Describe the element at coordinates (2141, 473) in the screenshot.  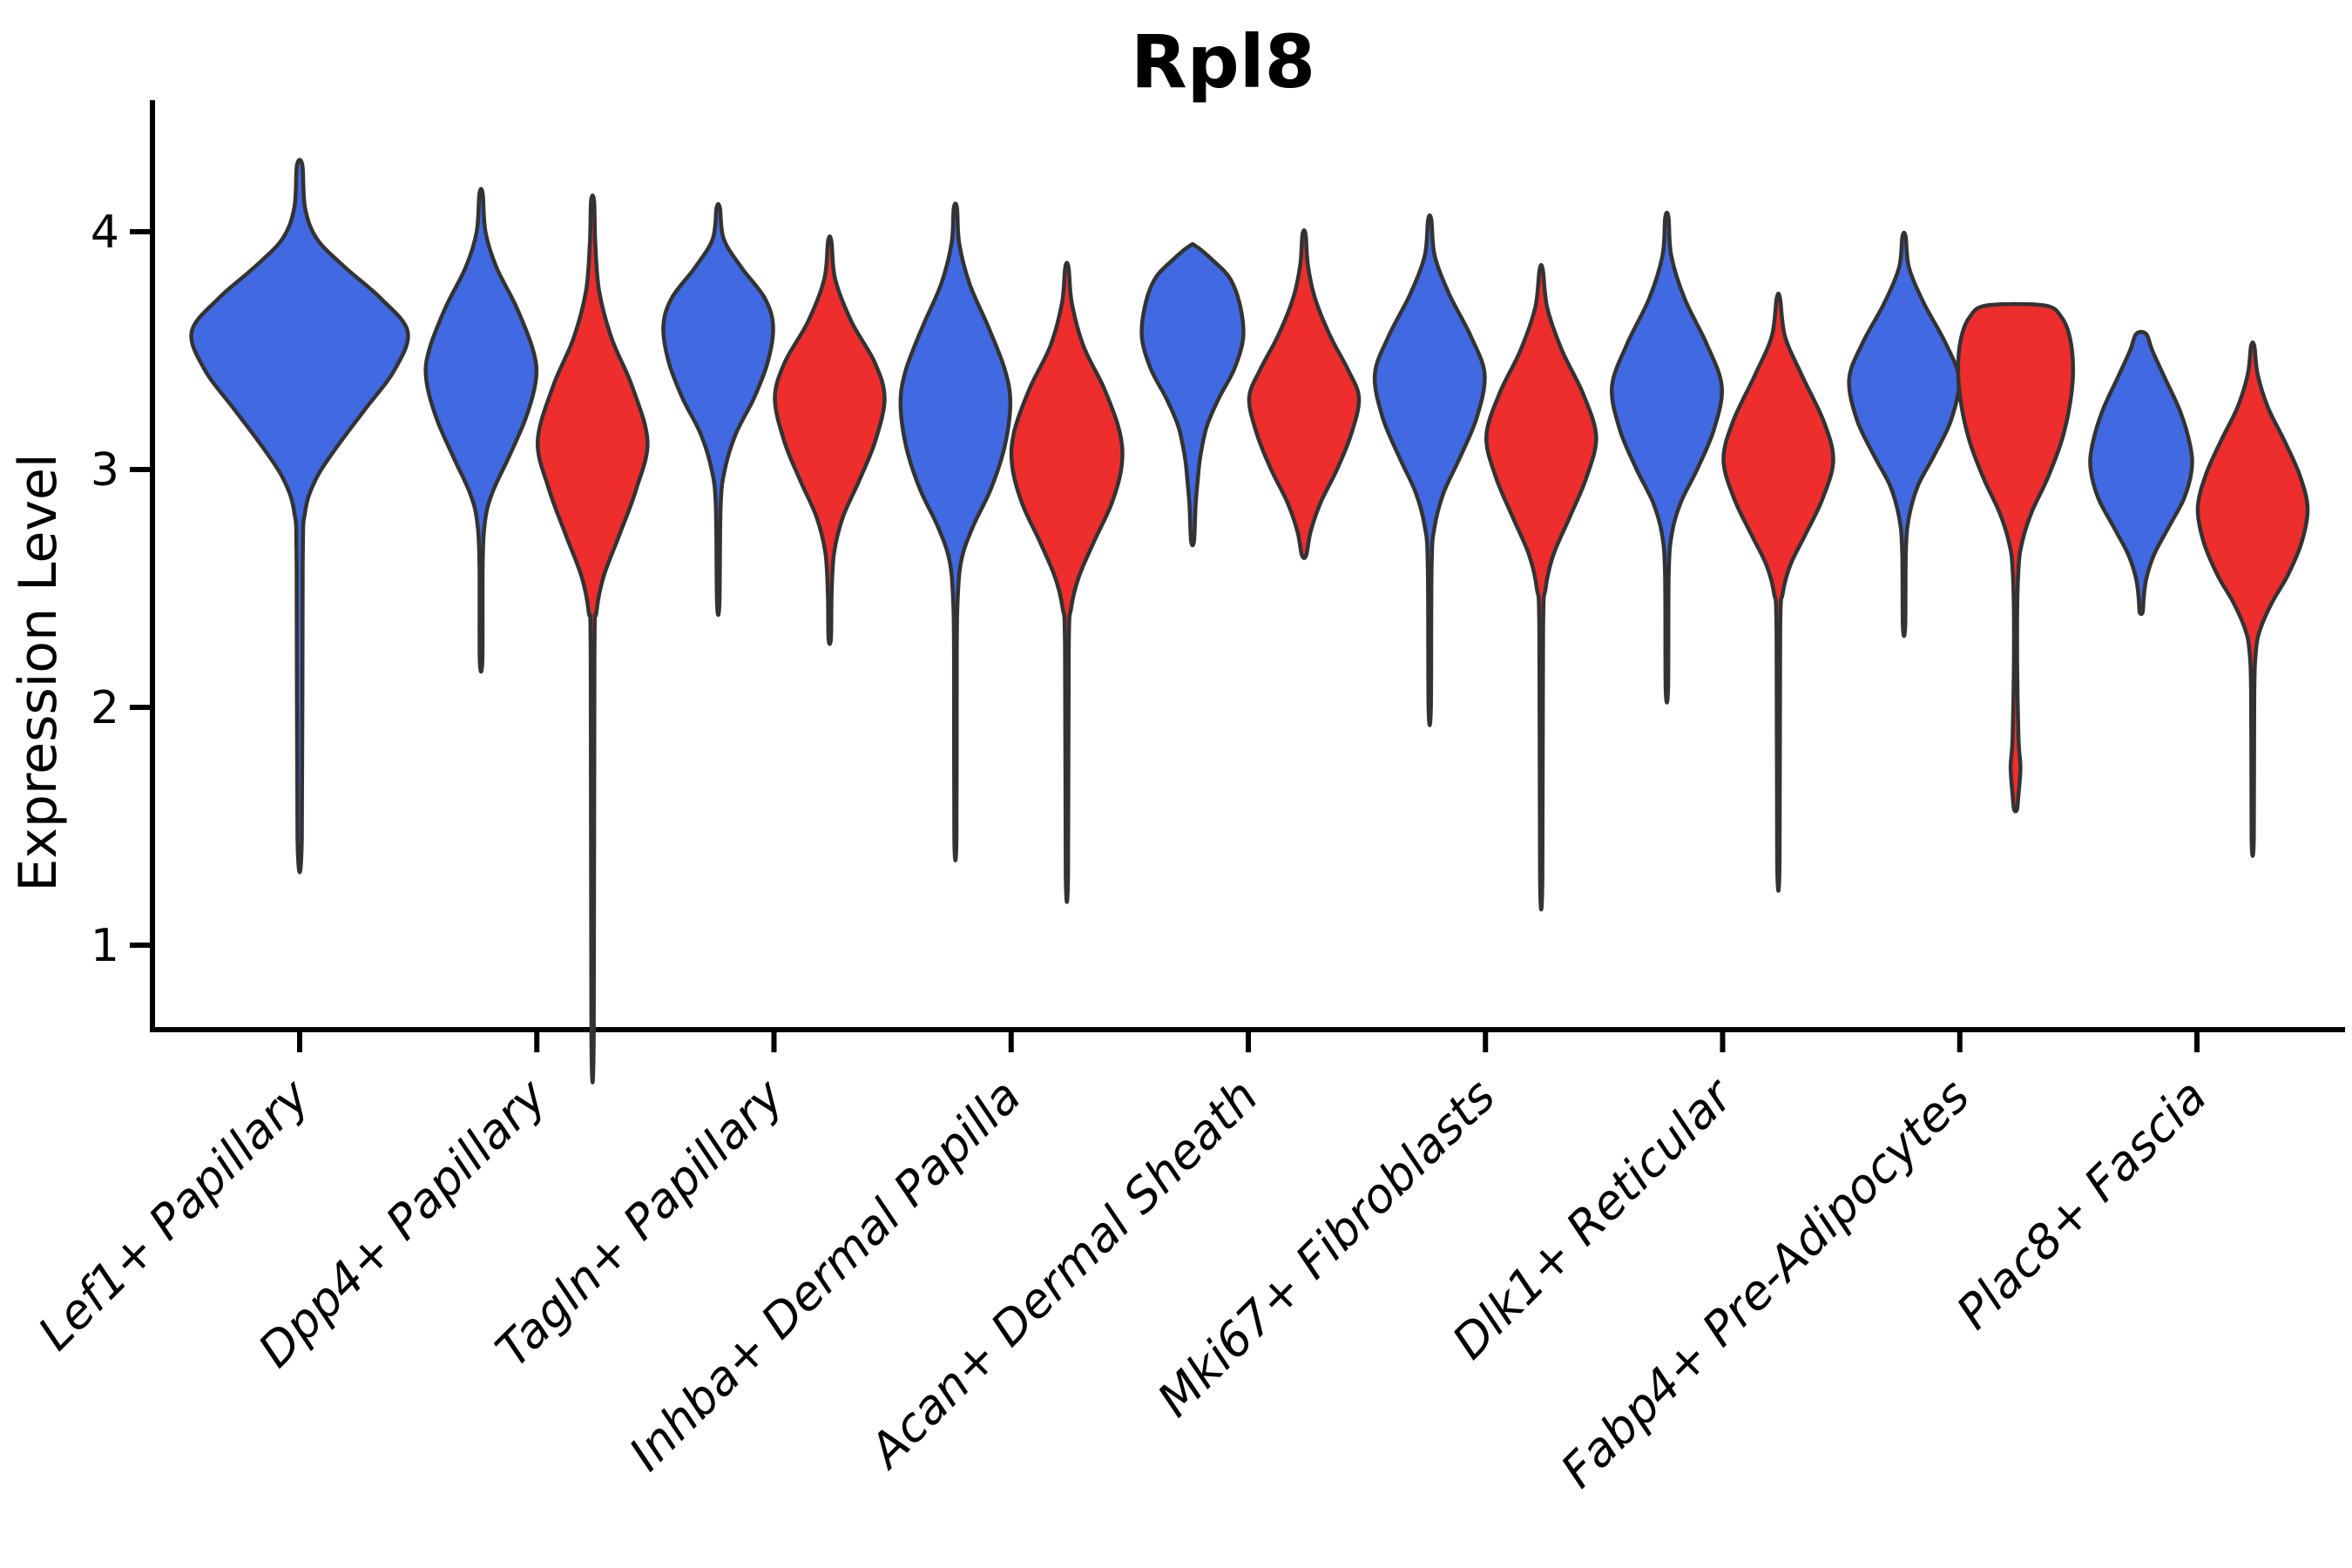
I see `violin-plac8-fascia-blue` at that location.